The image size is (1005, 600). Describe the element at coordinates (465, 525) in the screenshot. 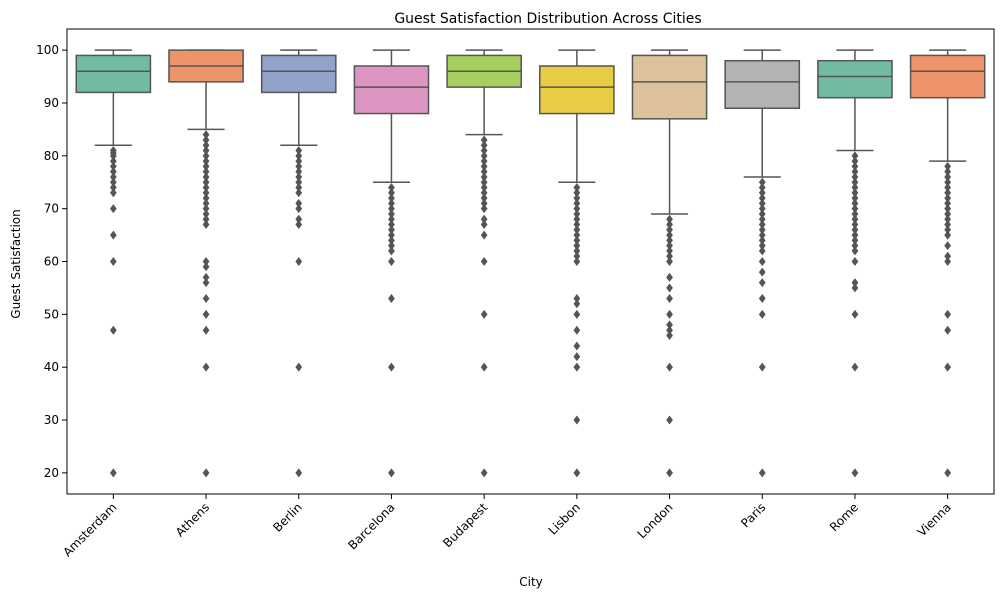

I see `x-tick-label: Budapest` at that location.